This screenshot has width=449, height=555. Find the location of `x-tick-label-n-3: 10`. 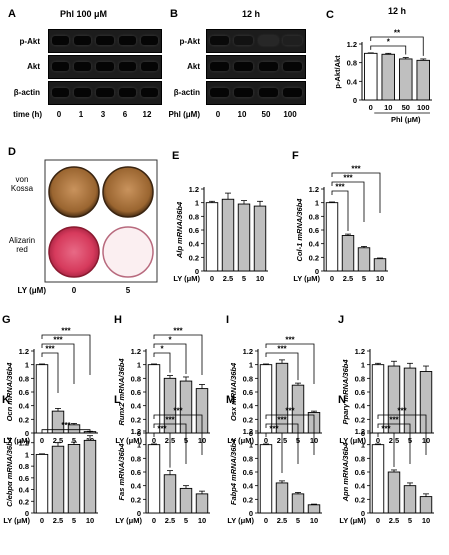

x-tick-label-n-3: 10 is located at coordinates (426, 520).